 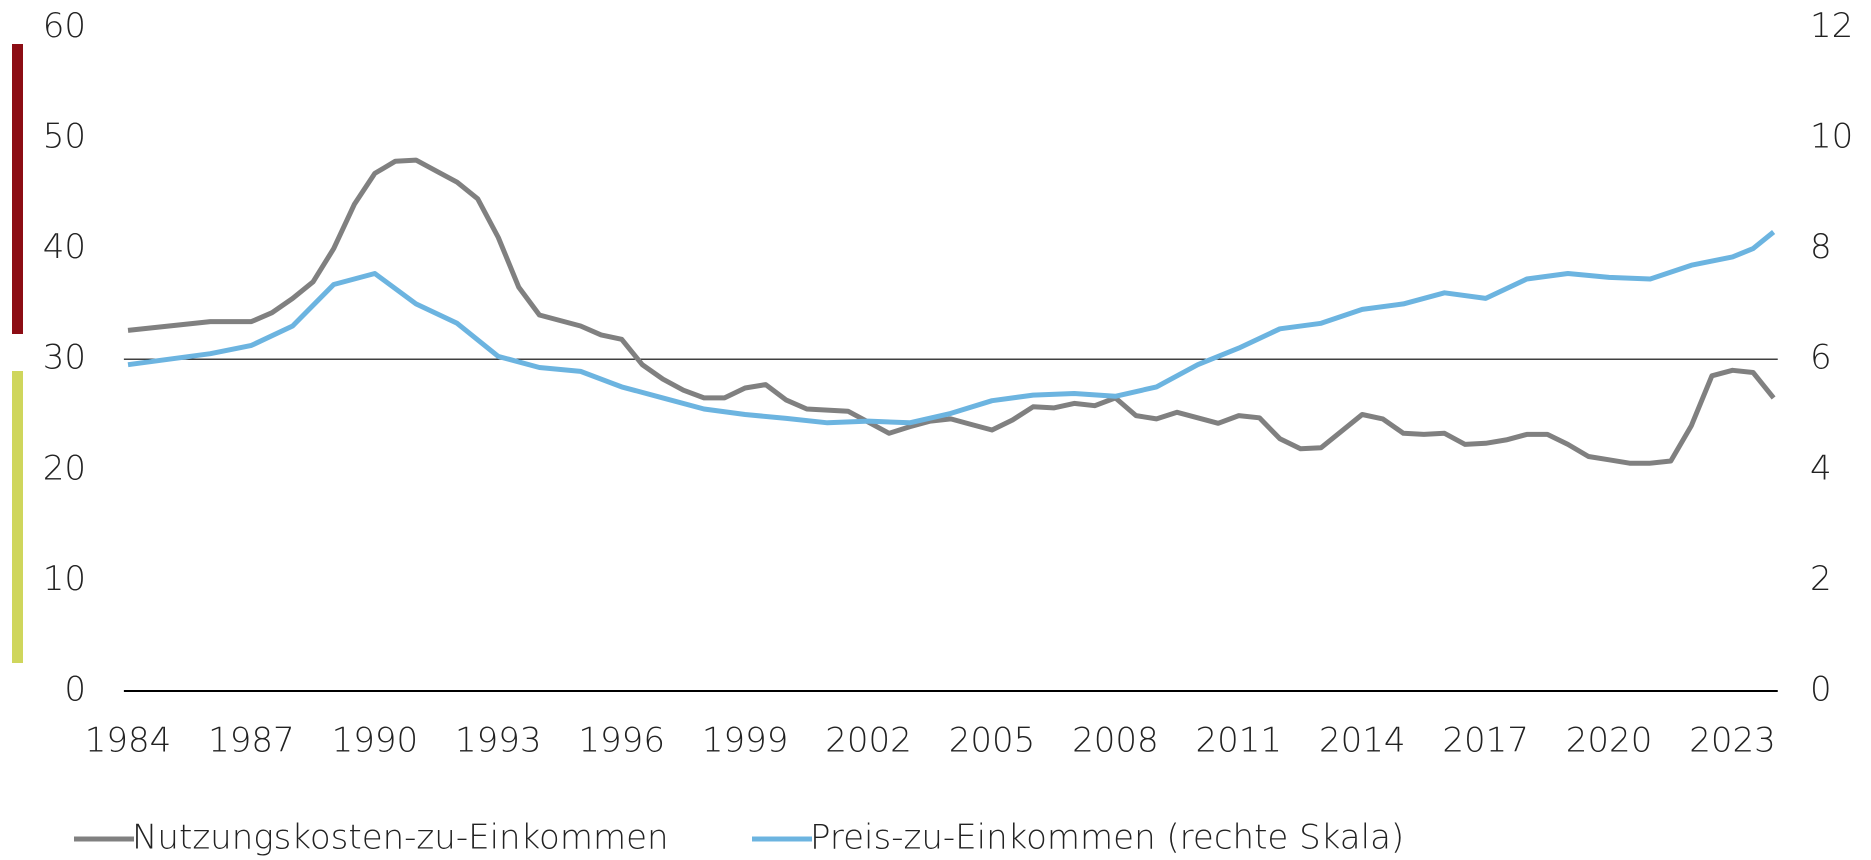 I want to click on range-bar-high, so click(x=17, y=189).